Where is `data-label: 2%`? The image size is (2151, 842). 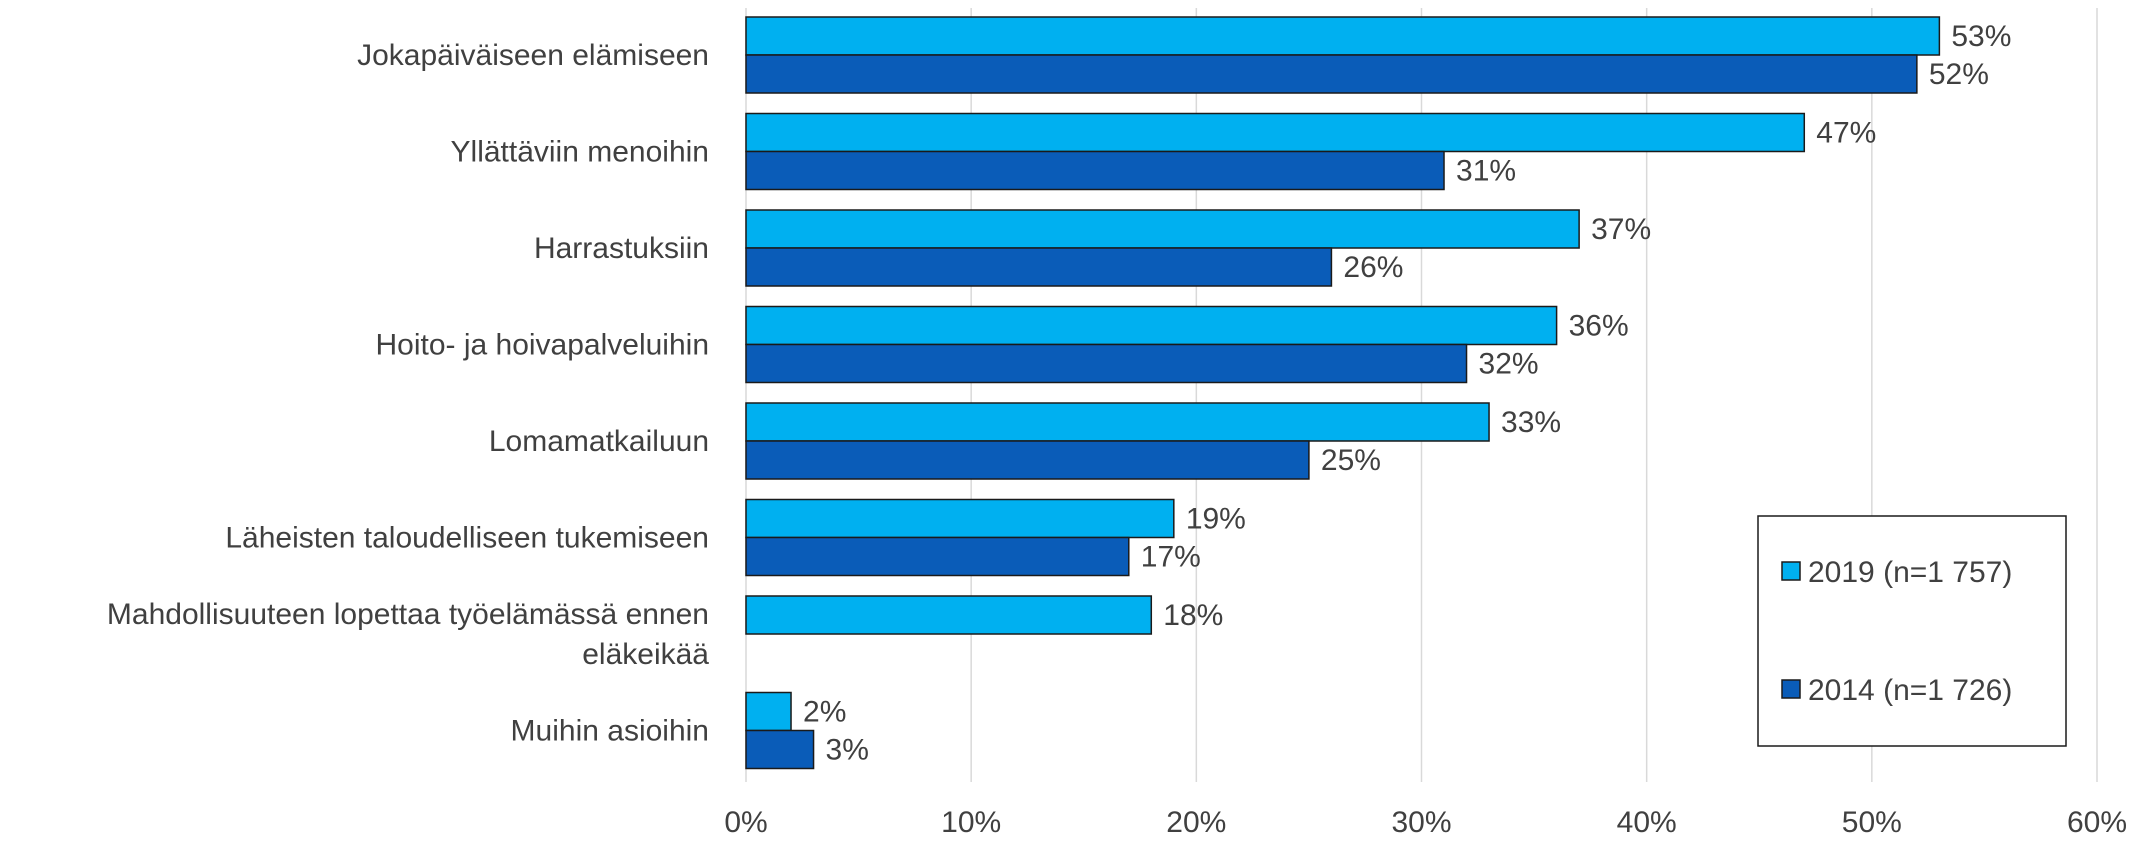
data-label: 2% is located at coordinates (824, 712).